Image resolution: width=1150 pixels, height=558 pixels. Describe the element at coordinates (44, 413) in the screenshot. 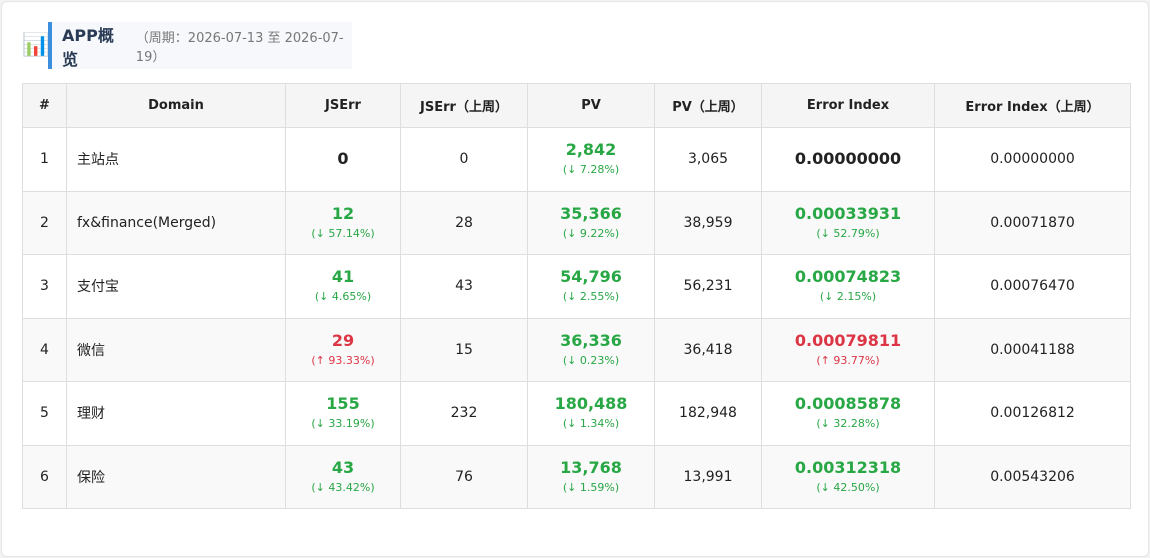

I see `idx-value: 5` at that location.